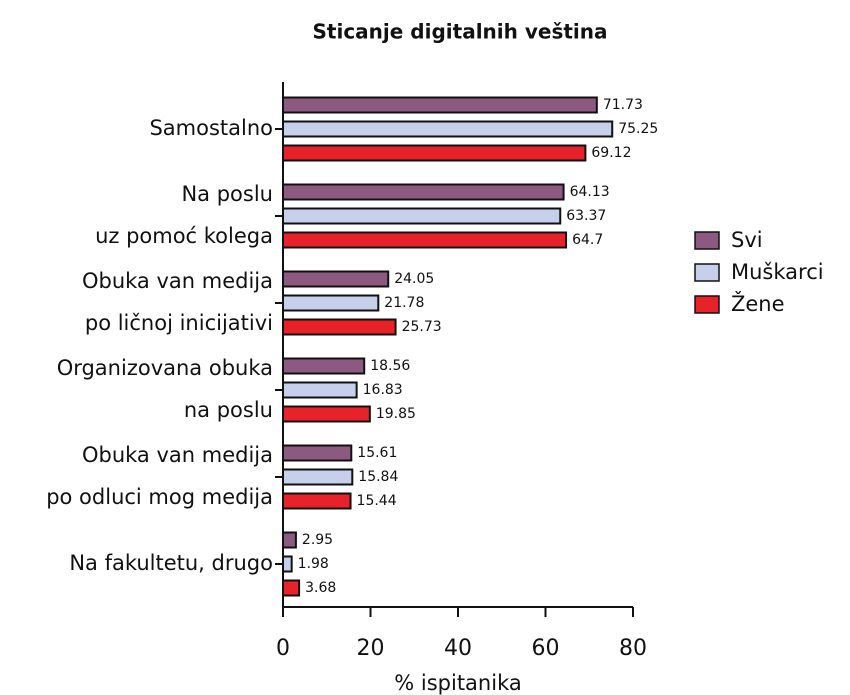 The height and width of the screenshot is (695, 850). What do you see at coordinates (457, 683) in the screenshot?
I see `x-axis-label: % ispitanika` at bounding box center [457, 683].